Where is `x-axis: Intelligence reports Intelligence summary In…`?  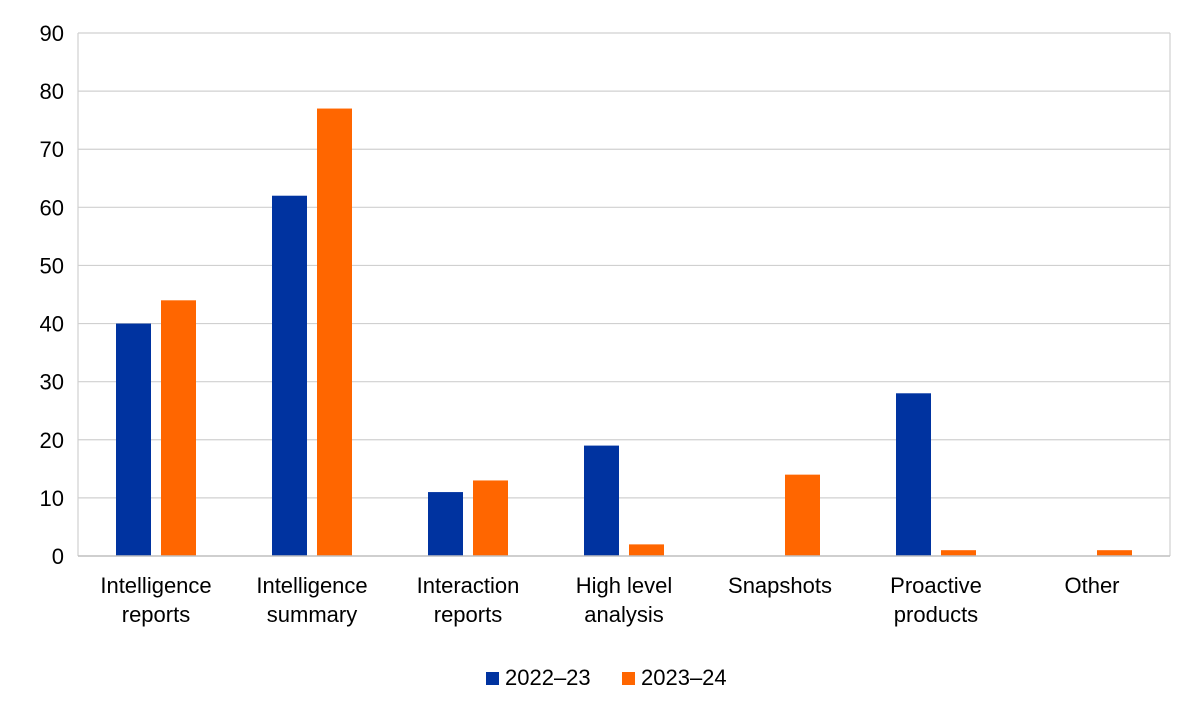
x-axis: Intelligence reports Intelligence summary In… is located at coordinates (624, 591).